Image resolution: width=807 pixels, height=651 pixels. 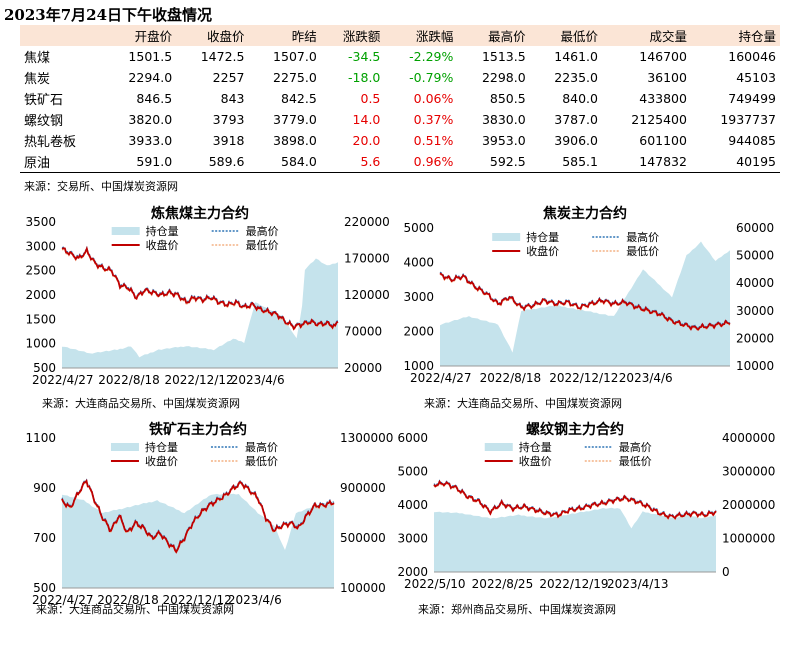 I want to click on table-source-note: 来源：交易所、中国煤炭资源网, so click(x=101, y=186).